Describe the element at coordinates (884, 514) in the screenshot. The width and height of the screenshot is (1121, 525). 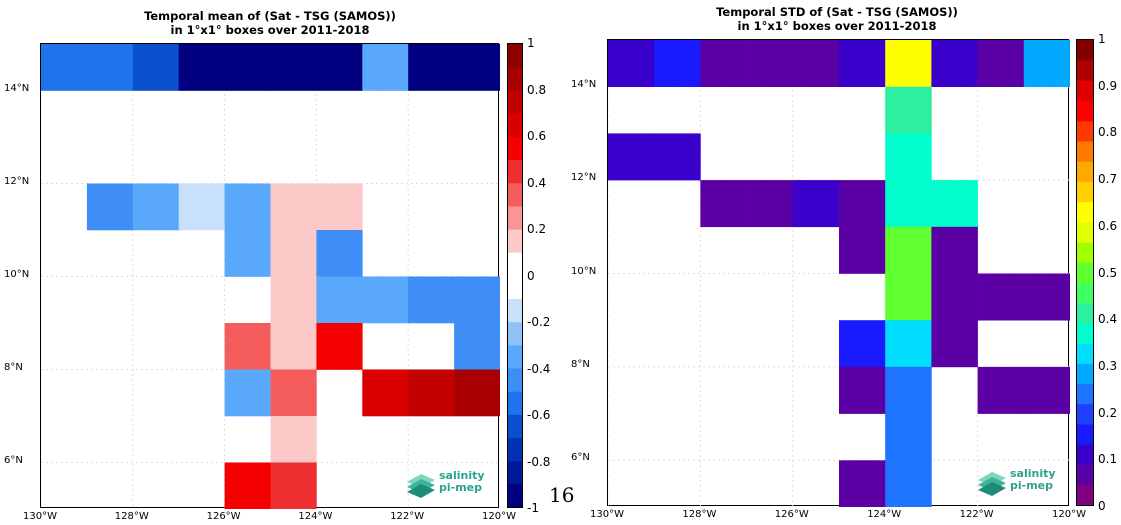
I see `x-tick-label: 124°W` at that location.